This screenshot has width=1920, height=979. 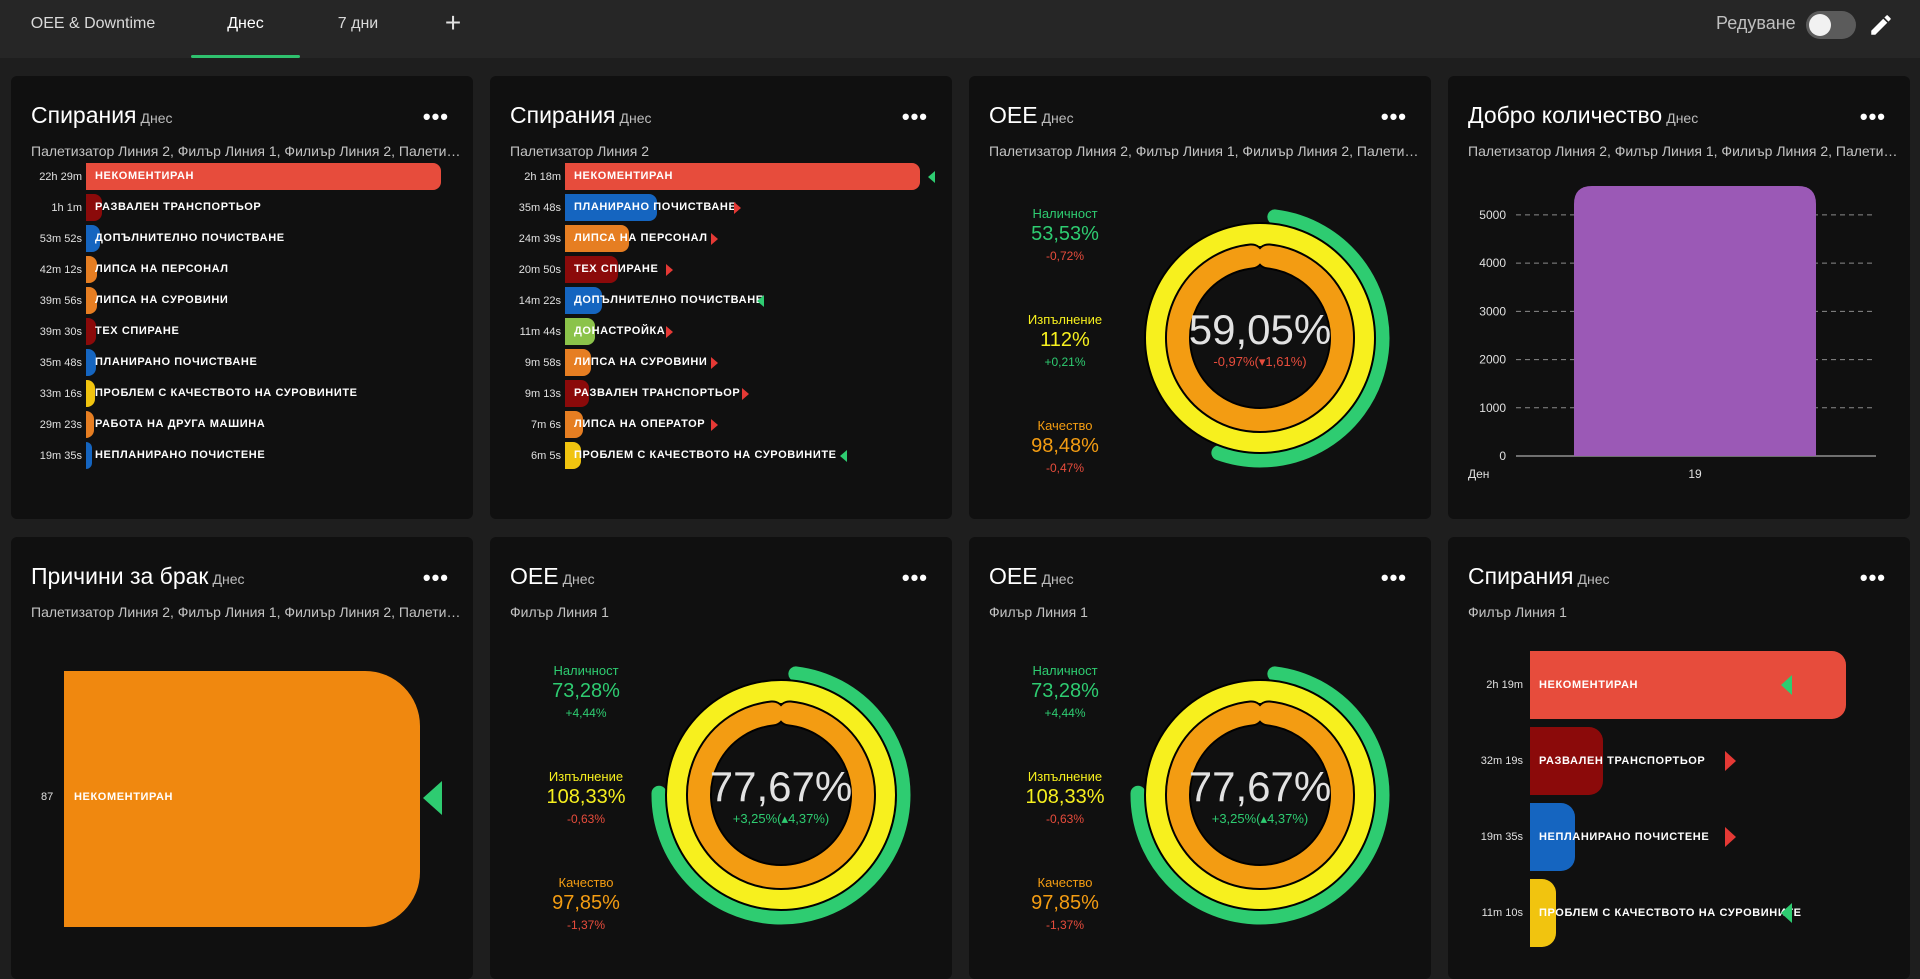 I want to click on x-axis-label: Ден, so click(x=1478, y=474).